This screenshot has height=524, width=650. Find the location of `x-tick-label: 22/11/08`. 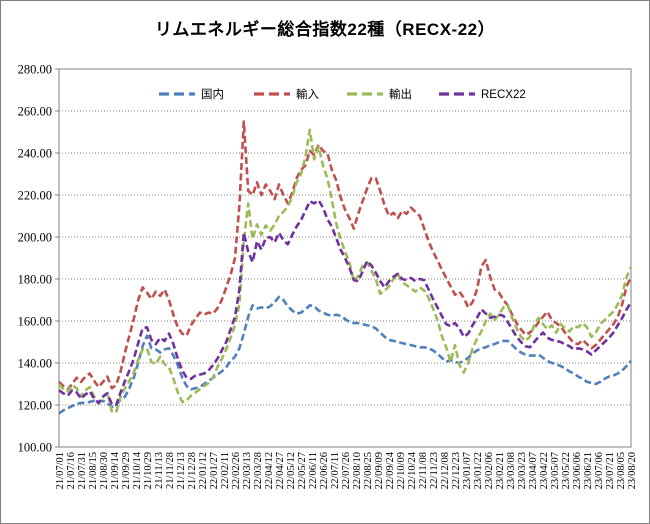

x-tick-label: 22/11/08 is located at coordinates (423, 470).